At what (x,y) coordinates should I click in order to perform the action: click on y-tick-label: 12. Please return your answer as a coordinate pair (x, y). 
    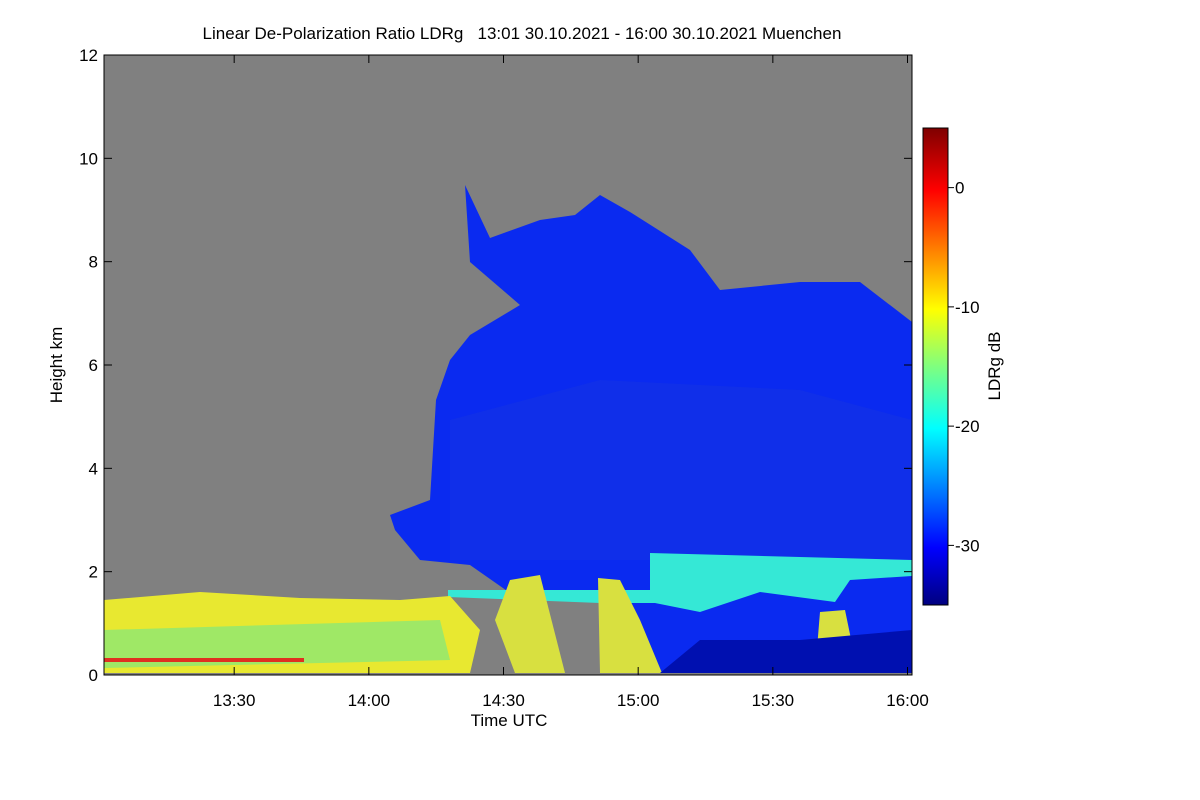
    Looking at the image, I should click on (88, 55).